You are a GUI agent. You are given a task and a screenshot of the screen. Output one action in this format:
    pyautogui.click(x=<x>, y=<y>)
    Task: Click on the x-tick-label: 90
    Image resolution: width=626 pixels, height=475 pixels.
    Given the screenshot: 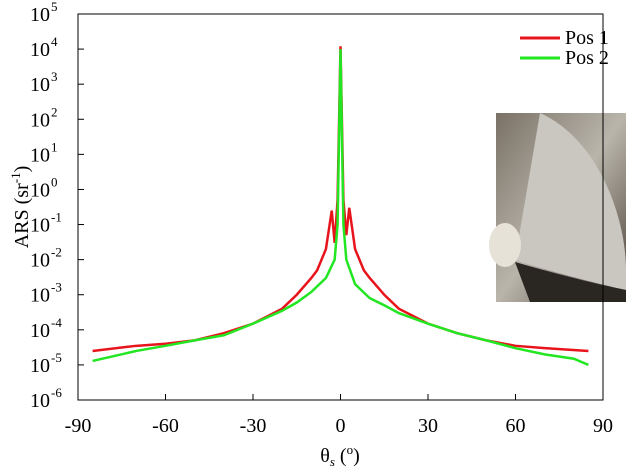 What is the action you would take?
    pyautogui.click(x=603, y=426)
    